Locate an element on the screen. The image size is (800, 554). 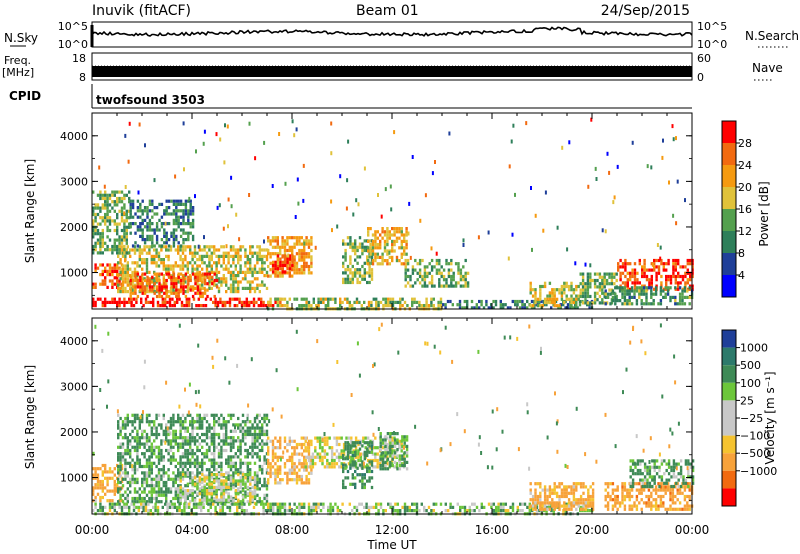
nsky-trace is located at coordinates (392, 31).